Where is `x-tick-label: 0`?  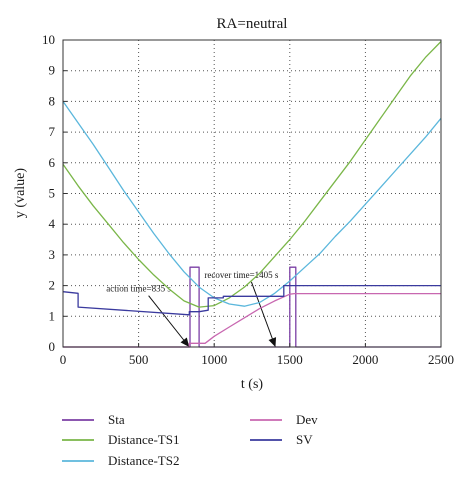
x-tick-label: 0 is located at coordinates (63, 359).